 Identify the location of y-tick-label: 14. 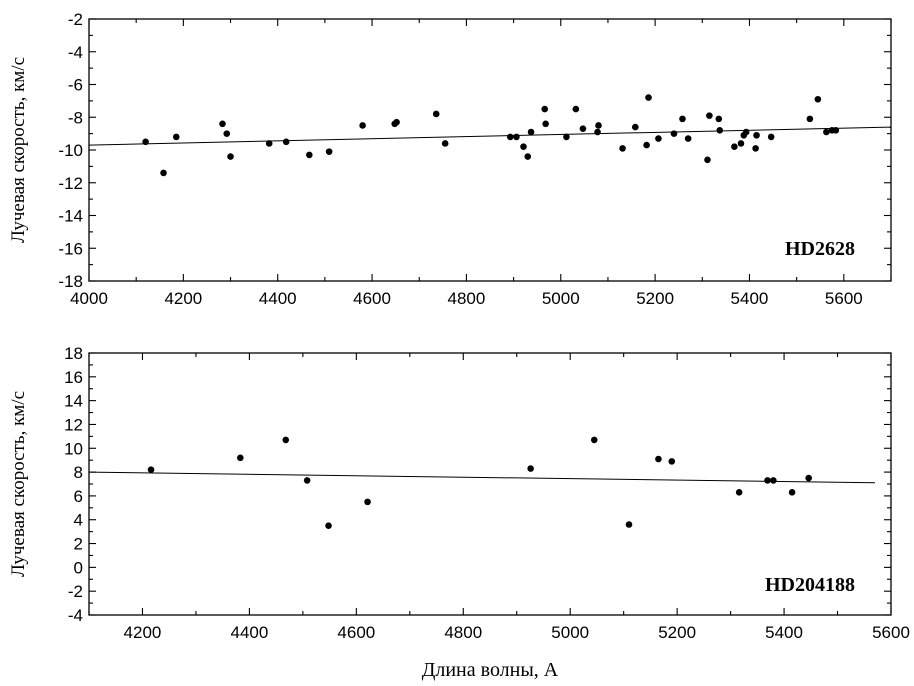
(73, 401).